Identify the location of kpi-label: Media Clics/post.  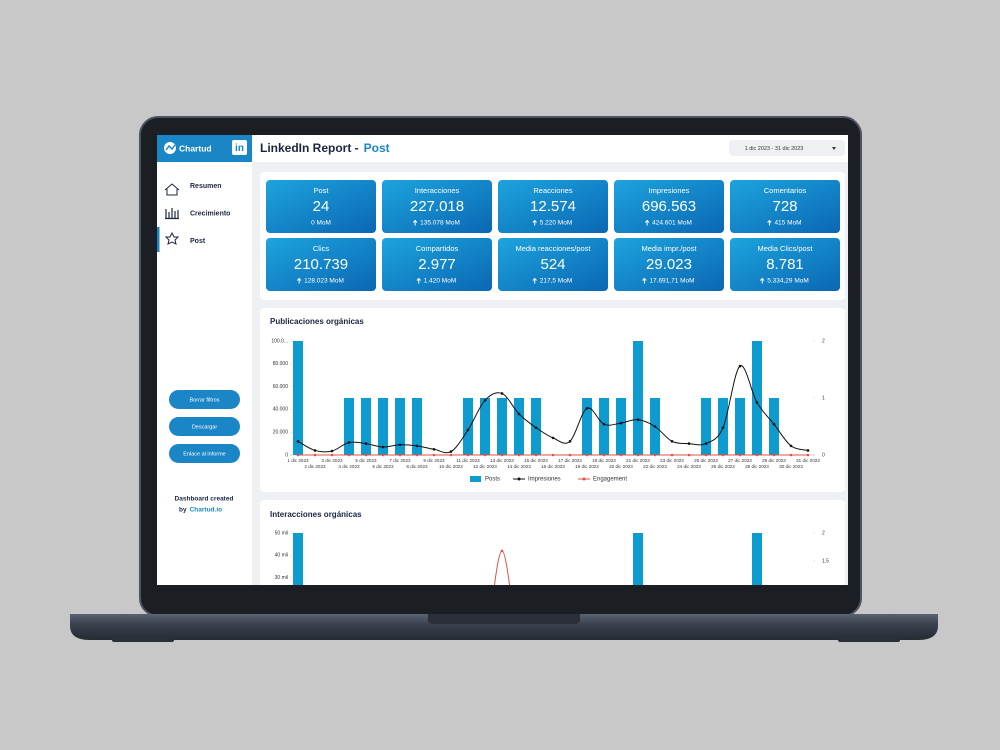
(785, 248).